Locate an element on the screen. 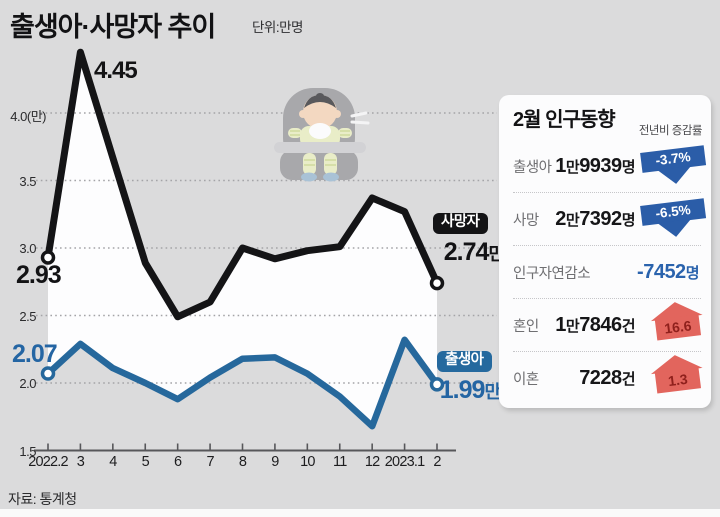 Image resolution: width=720 pixels, height=517 pixels. panel-row-natural-decrease: 인구자연감소 -7452명 is located at coordinates (607, 272).